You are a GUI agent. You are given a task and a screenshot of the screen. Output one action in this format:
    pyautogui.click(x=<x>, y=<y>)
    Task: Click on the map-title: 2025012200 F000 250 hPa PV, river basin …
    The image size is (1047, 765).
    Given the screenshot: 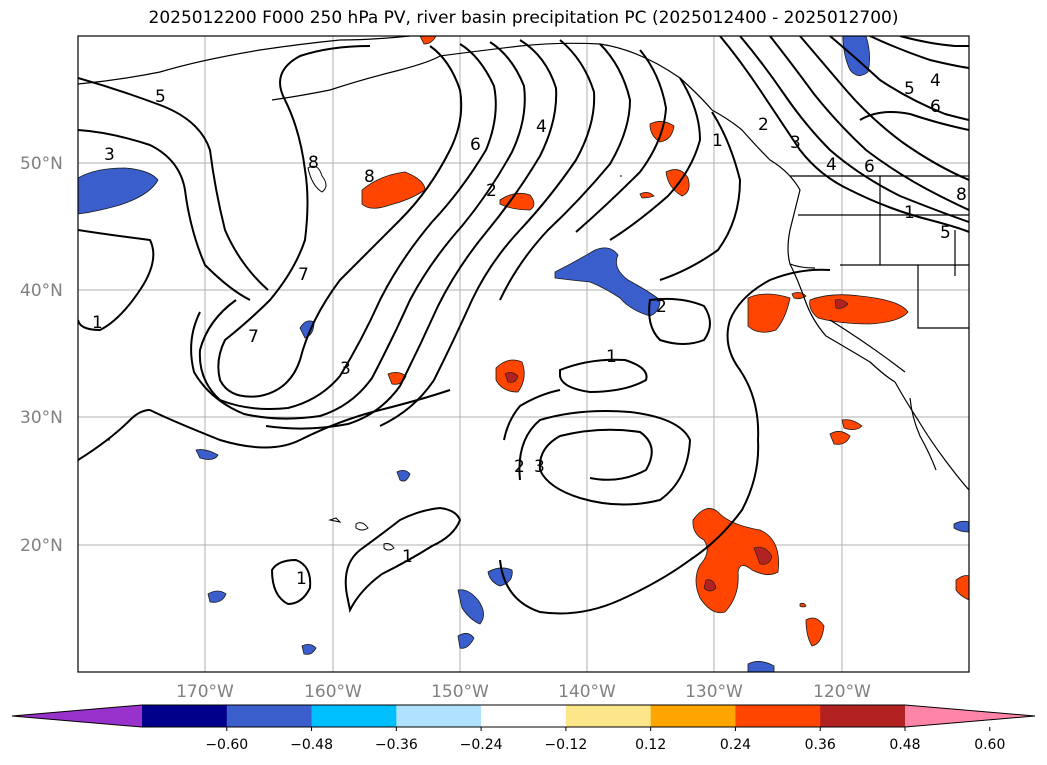 What is the action you would take?
    pyautogui.click(x=523, y=18)
    